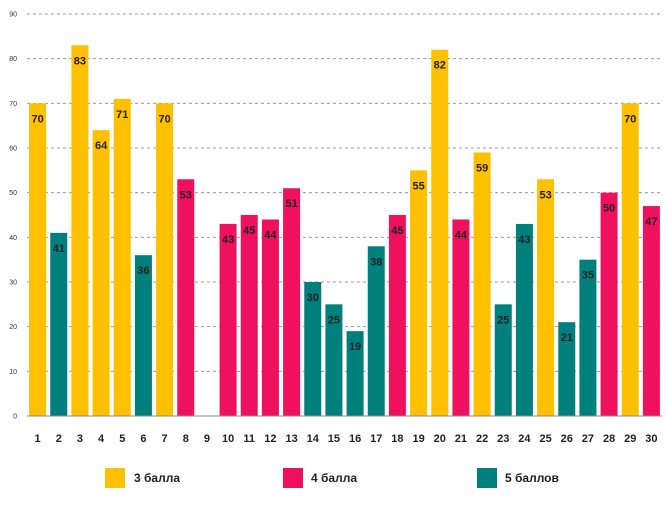 Image resolution: width=667 pixels, height=509 pixels. What do you see at coordinates (13, 104) in the screenshot?
I see `y-tick-label: 70` at bounding box center [13, 104].